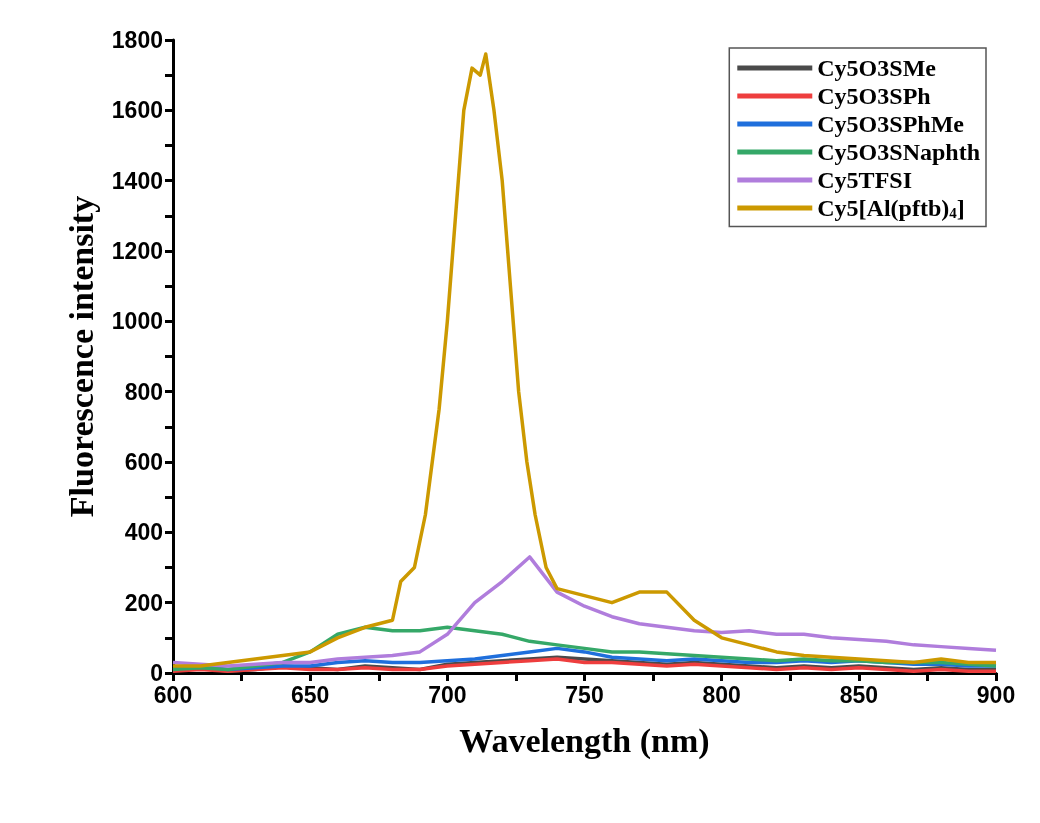  What do you see at coordinates (143, 602) in the screenshot?
I see `y-tick-label: 200` at bounding box center [143, 602].